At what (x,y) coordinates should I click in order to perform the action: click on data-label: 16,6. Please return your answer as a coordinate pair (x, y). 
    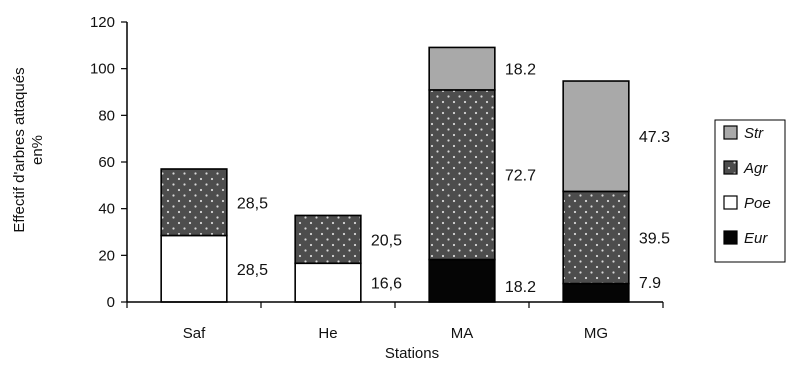
    Looking at the image, I should click on (386, 284).